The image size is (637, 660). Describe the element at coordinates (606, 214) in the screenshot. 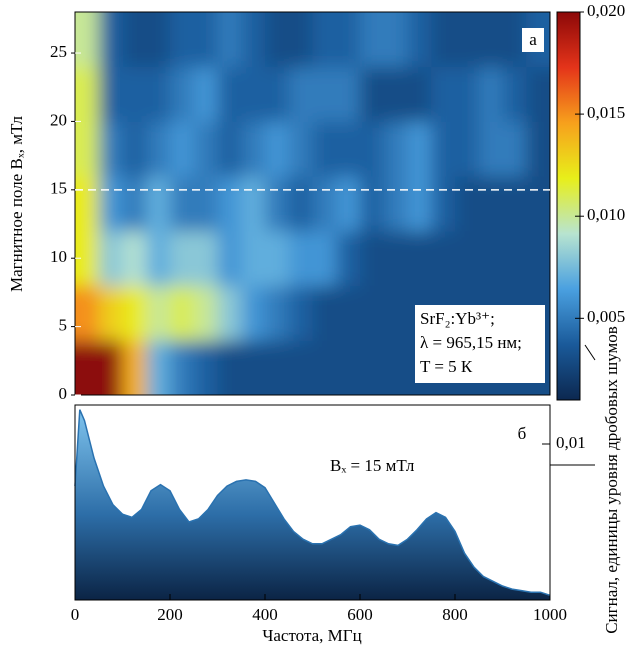

I see `colorbar-tick-label: 0,010` at that location.